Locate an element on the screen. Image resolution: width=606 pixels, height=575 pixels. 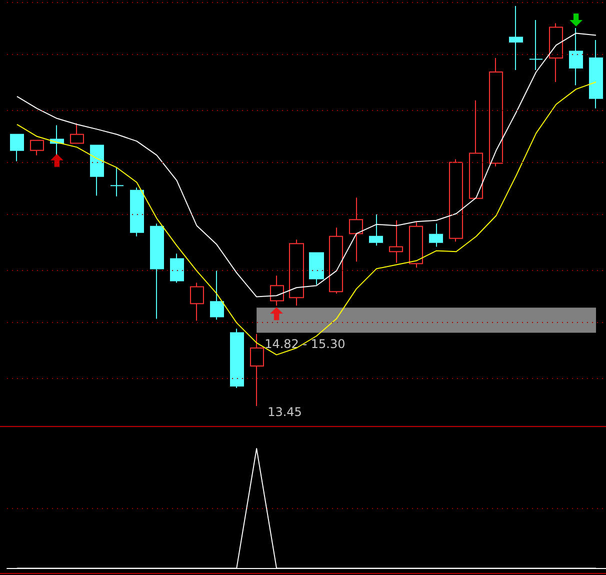
annotation: 13.45 is located at coordinates (285, 412).